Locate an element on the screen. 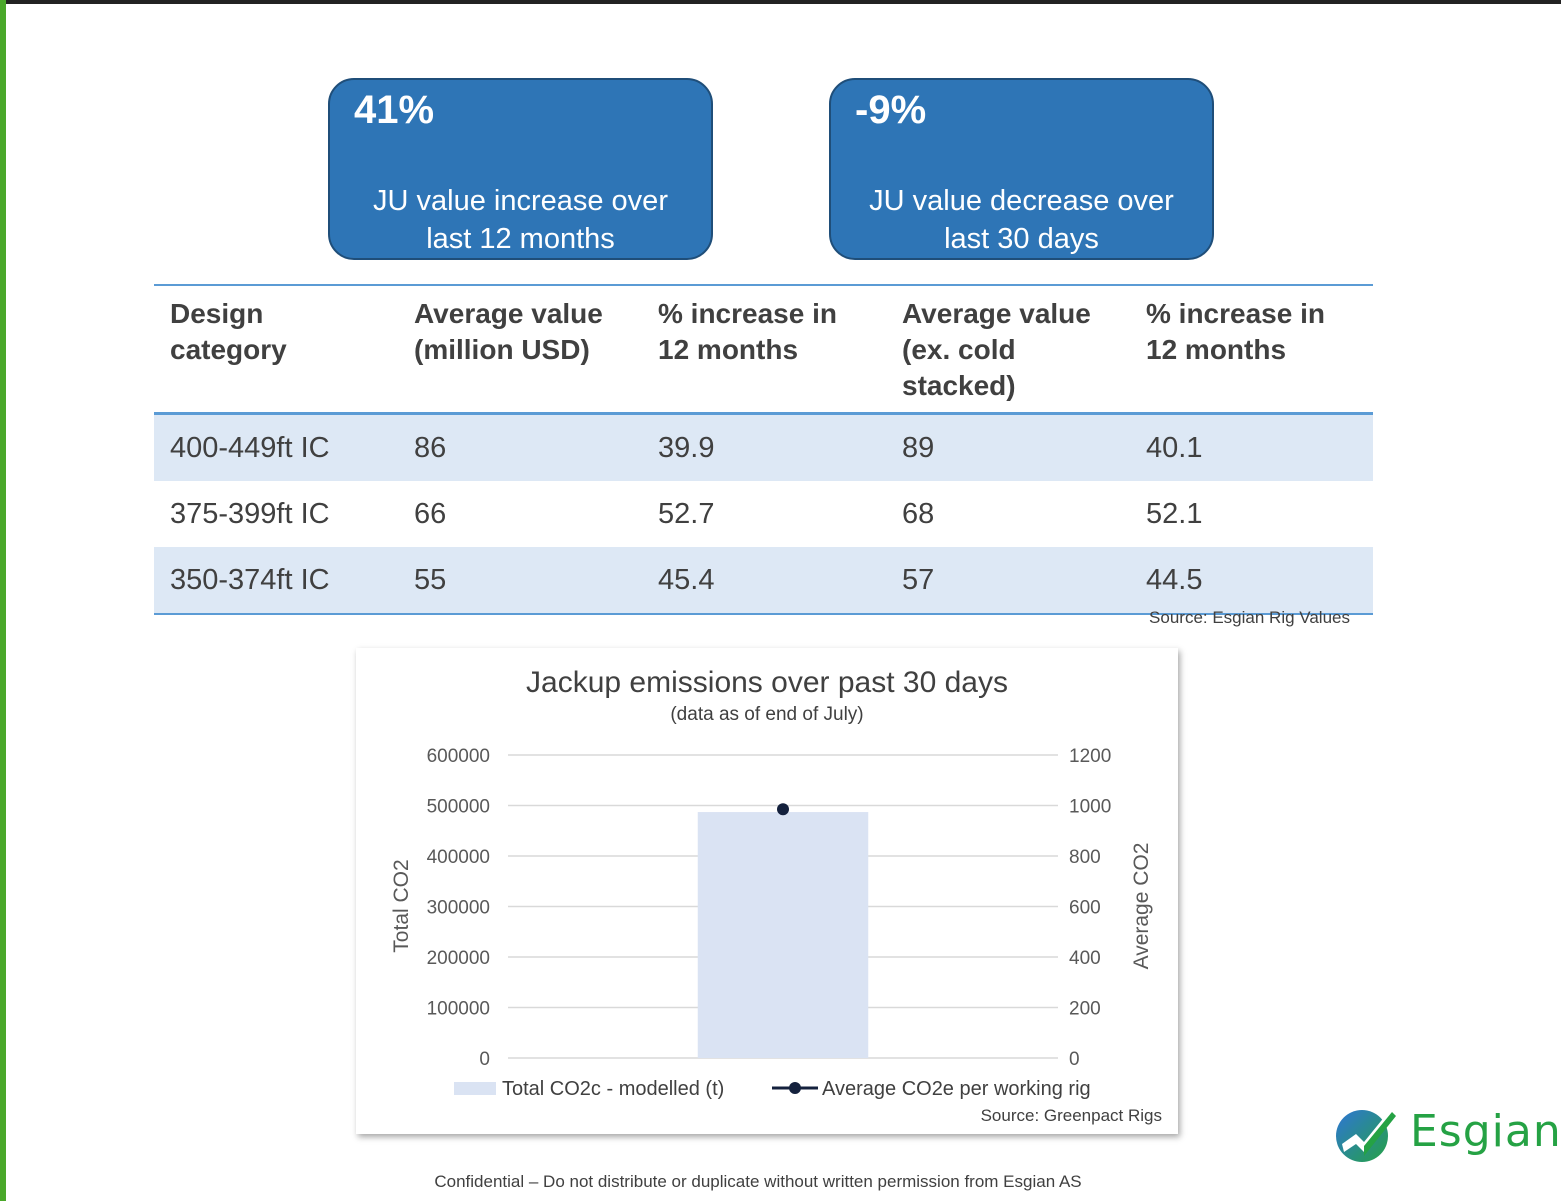 The width and height of the screenshot is (1561, 1201). y2-tick-label: 400 is located at coordinates (1085, 958).